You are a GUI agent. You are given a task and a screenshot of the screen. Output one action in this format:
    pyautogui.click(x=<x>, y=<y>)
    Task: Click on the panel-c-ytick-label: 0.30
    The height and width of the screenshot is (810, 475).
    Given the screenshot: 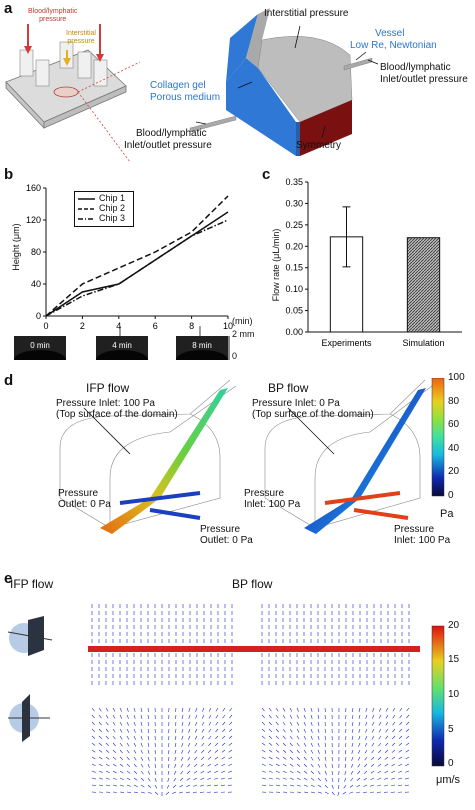 What is the action you would take?
    pyautogui.click(x=294, y=203)
    